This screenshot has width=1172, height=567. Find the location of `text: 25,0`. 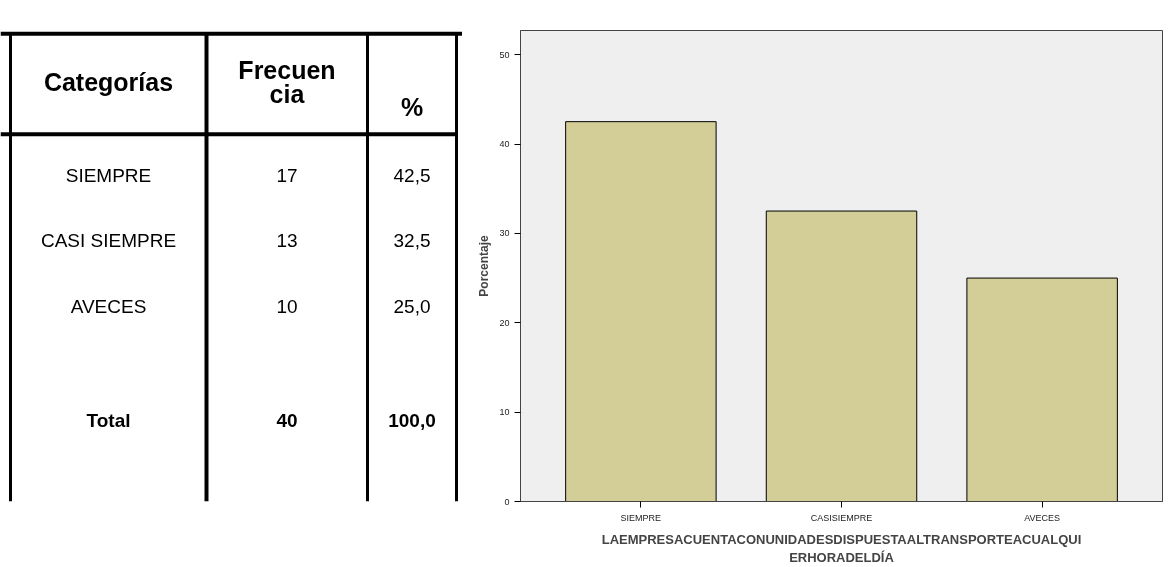

text: 25,0 is located at coordinates (412, 306).